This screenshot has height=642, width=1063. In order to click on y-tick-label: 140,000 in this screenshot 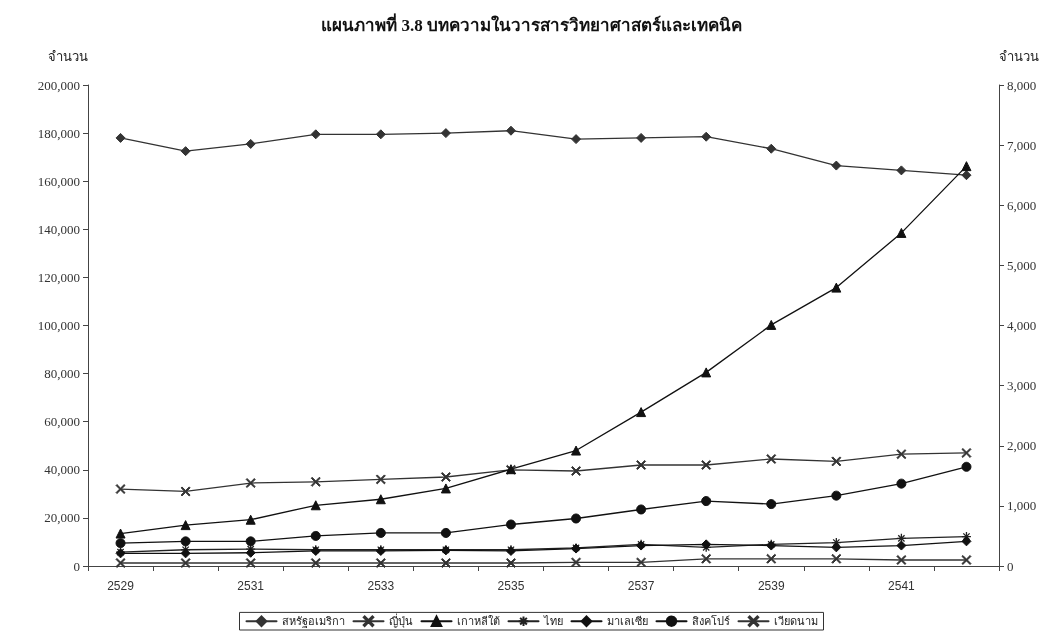, I will do `click(58, 229)`.